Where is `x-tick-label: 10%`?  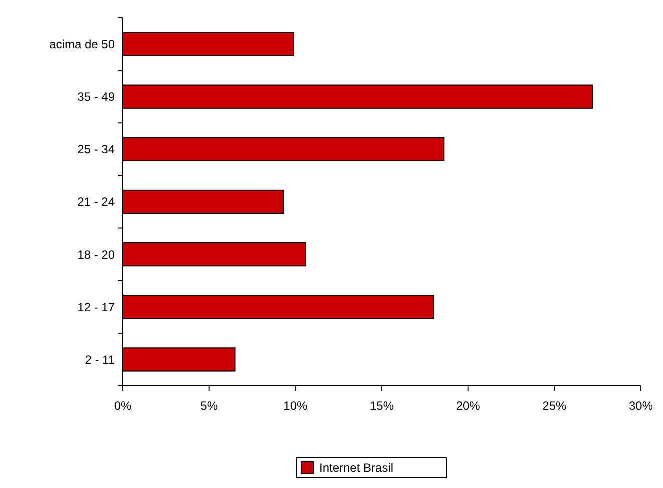
x-tick-label: 10% is located at coordinates (296, 406).